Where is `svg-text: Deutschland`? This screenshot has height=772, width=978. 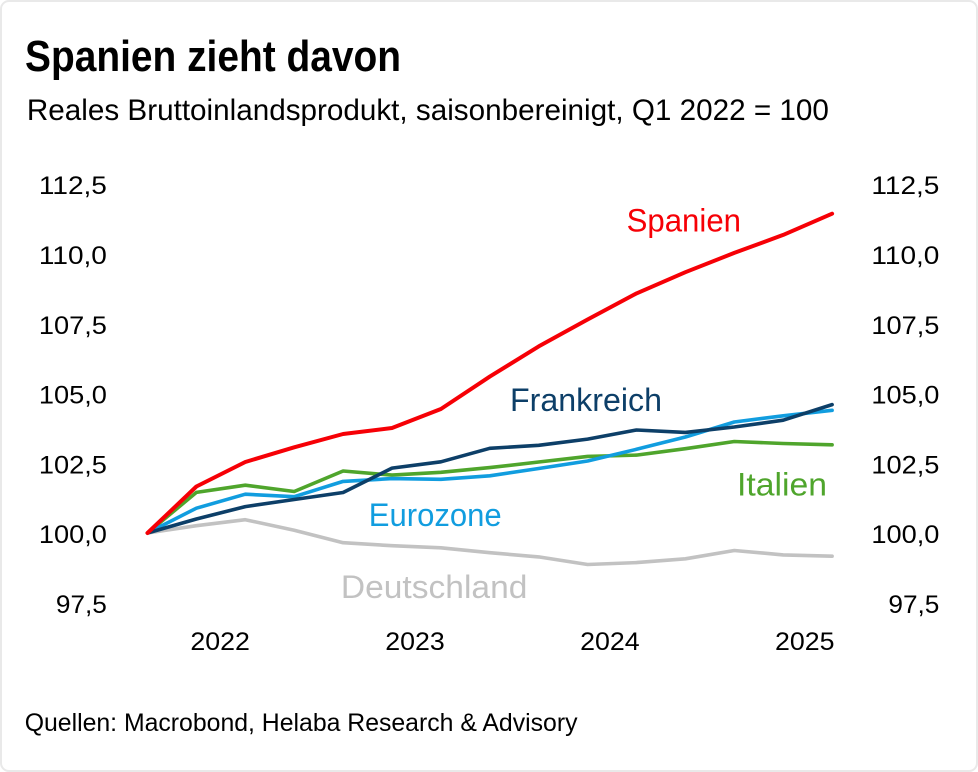
svg-text: Deutschland is located at coordinates (434, 587).